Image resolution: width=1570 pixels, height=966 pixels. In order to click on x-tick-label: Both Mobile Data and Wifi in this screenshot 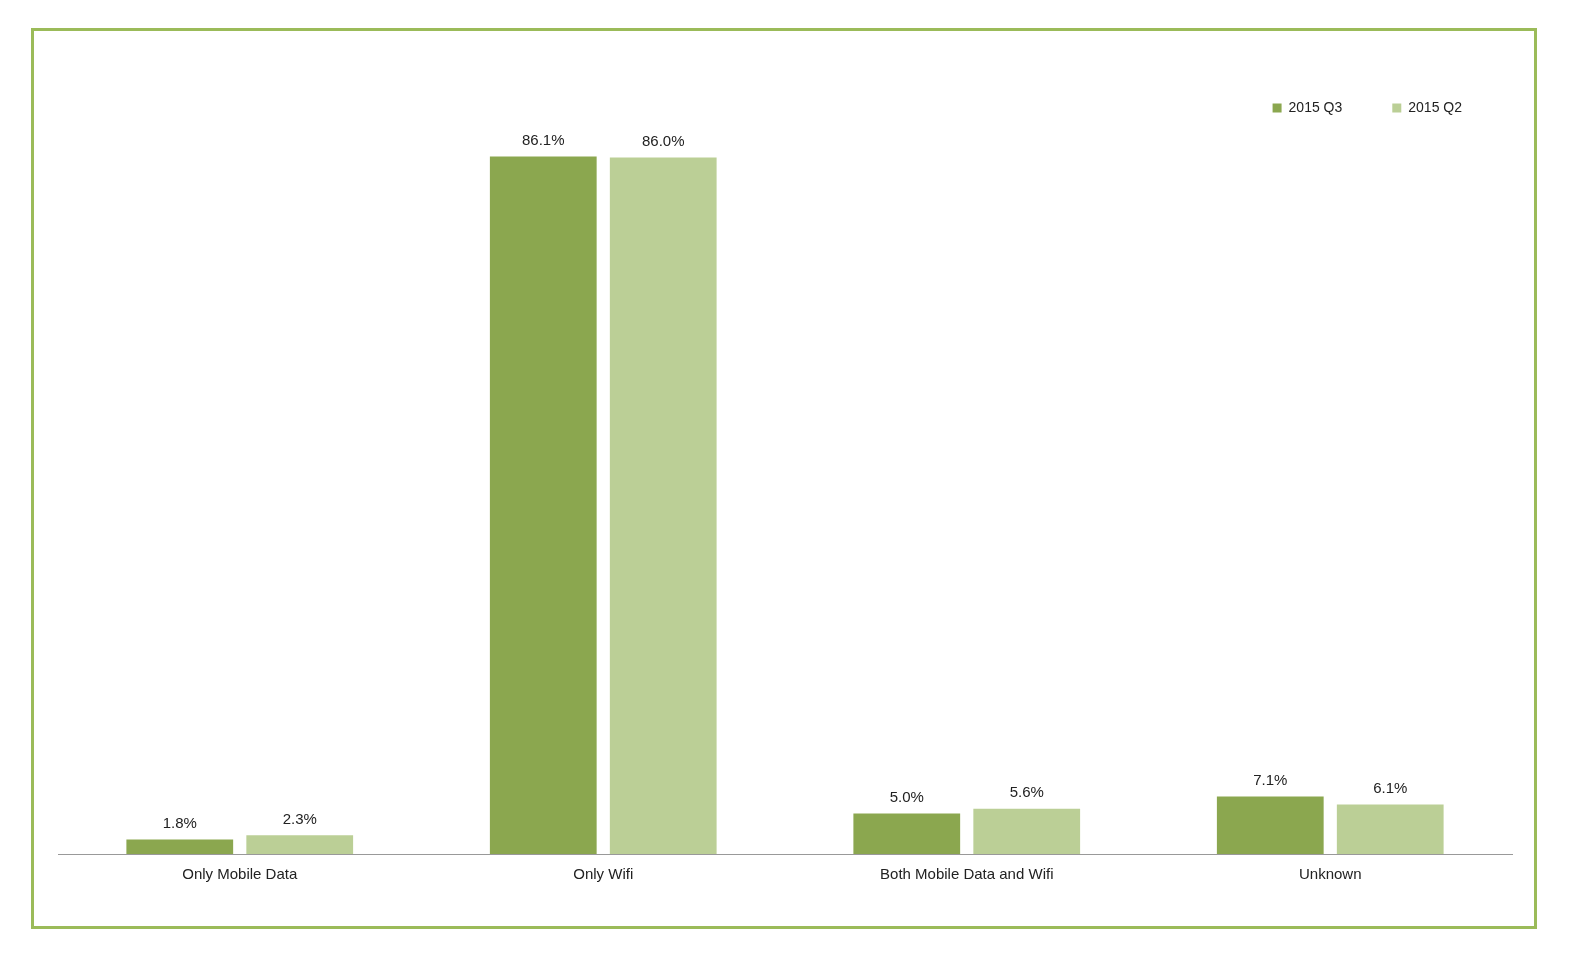, I will do `click(967, 874)`.